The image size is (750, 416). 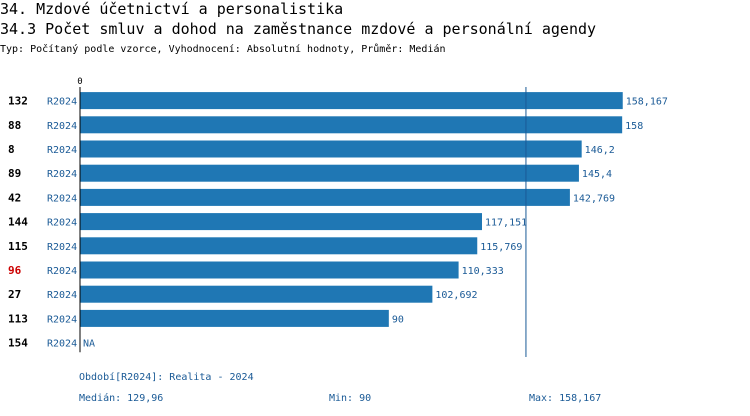 What do you see at coordinates (506, 223) in the screenshot?
I see `bar-value-label: 117,151` at bounding box center [506, 223].